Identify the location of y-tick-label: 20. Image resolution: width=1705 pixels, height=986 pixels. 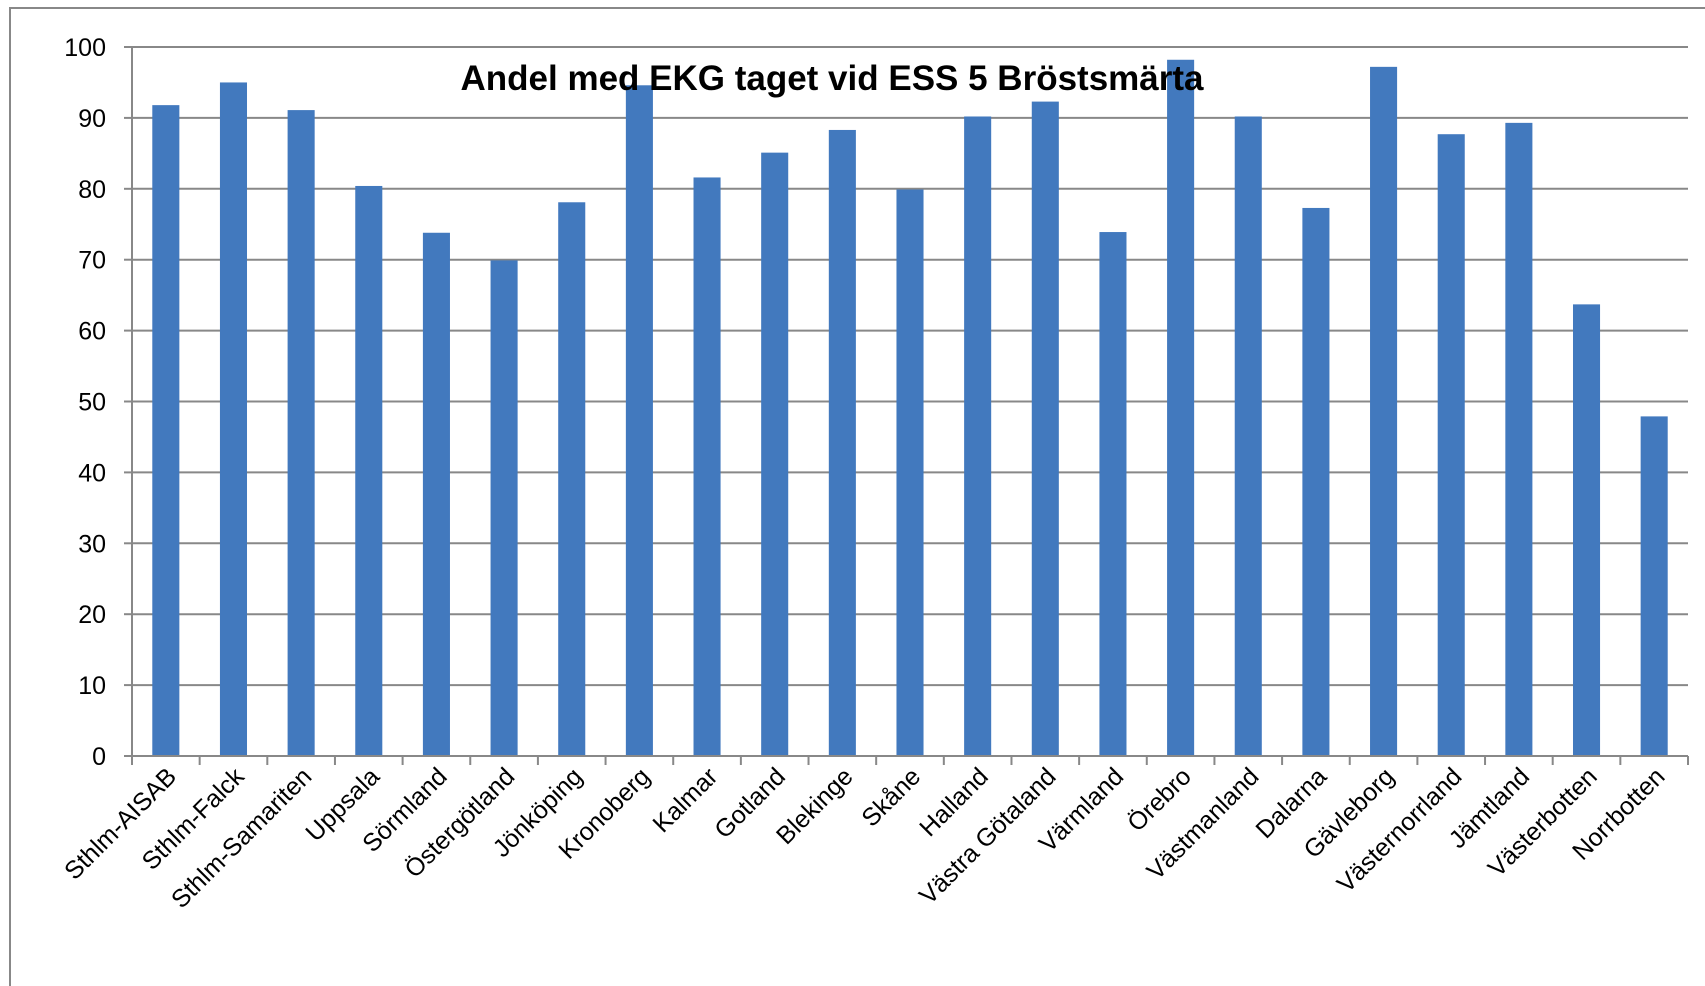
(92, 615).